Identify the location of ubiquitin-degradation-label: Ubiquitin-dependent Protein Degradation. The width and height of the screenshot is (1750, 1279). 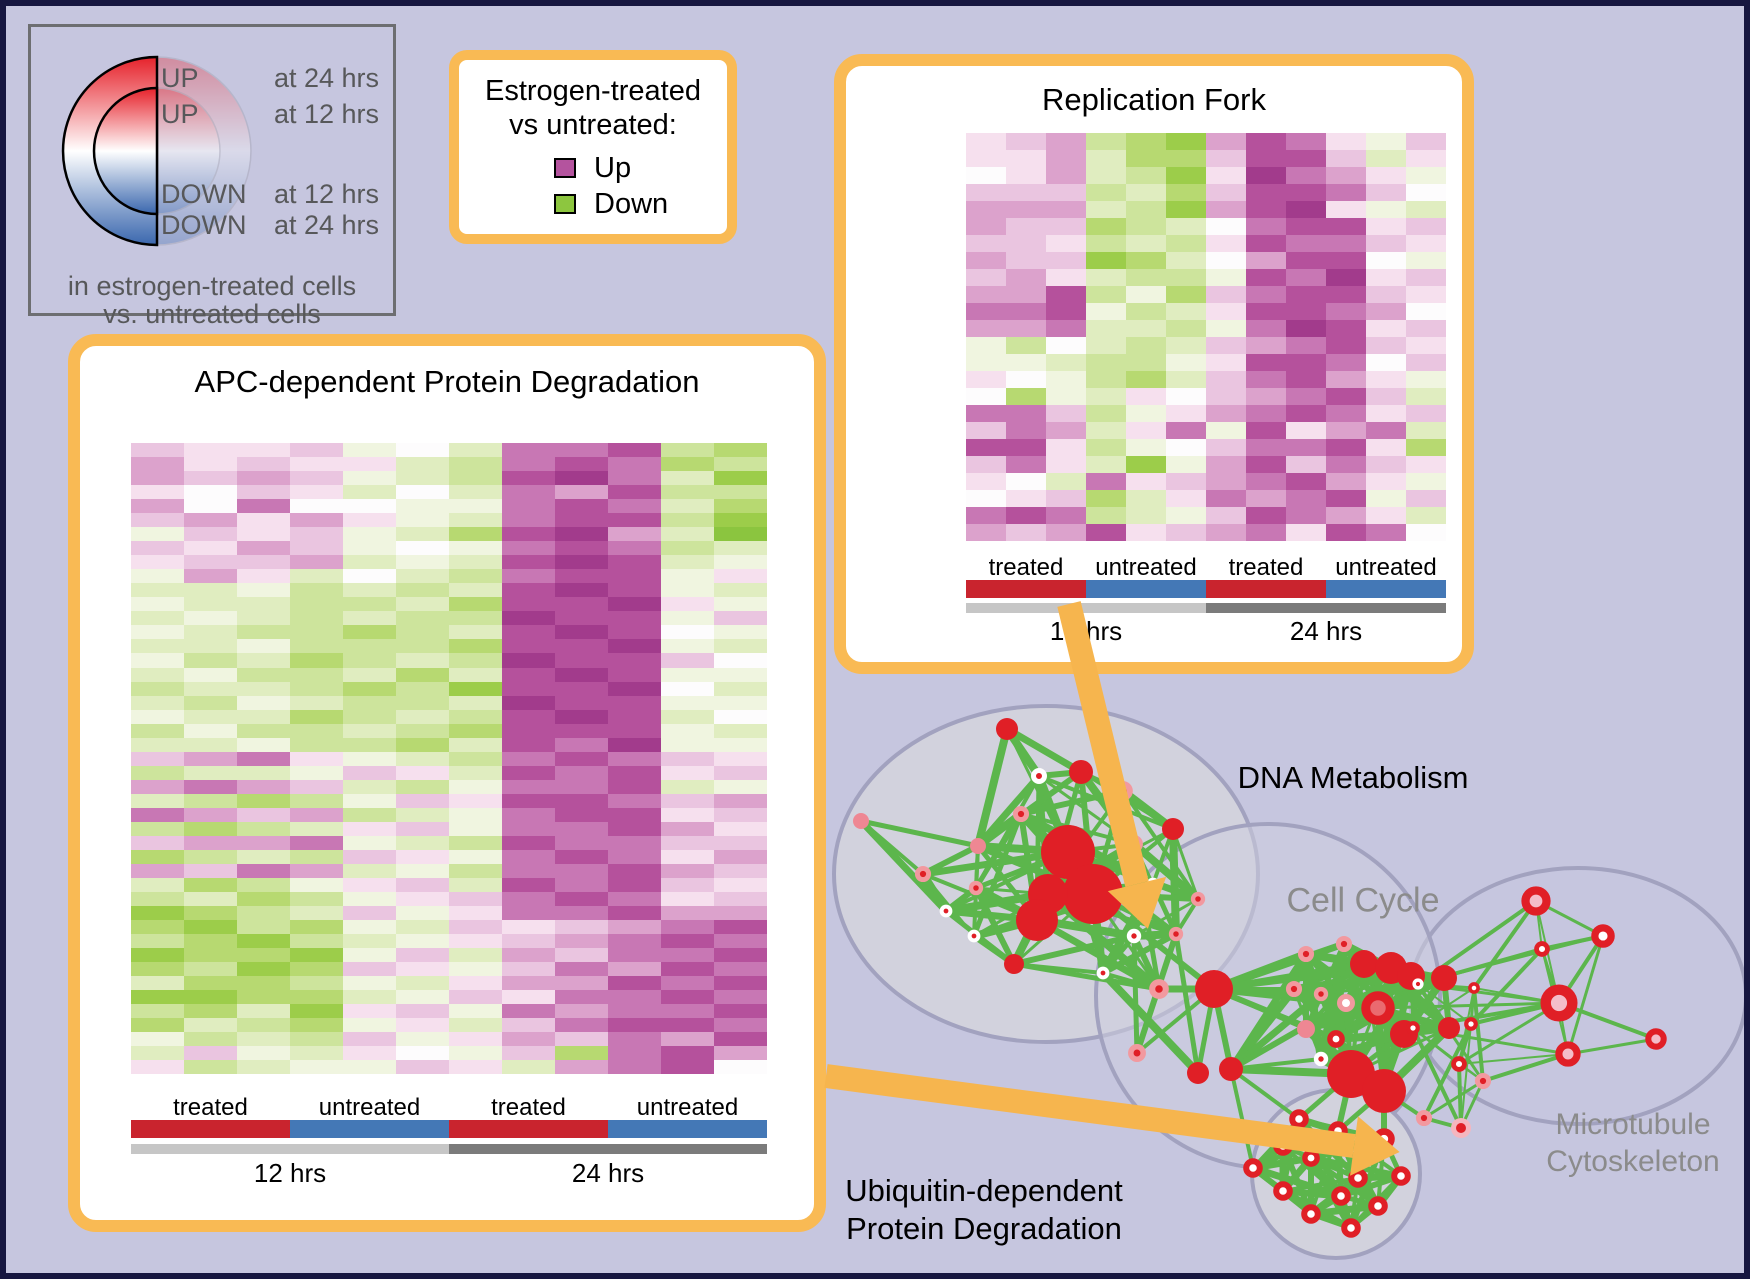
(984, 1210).